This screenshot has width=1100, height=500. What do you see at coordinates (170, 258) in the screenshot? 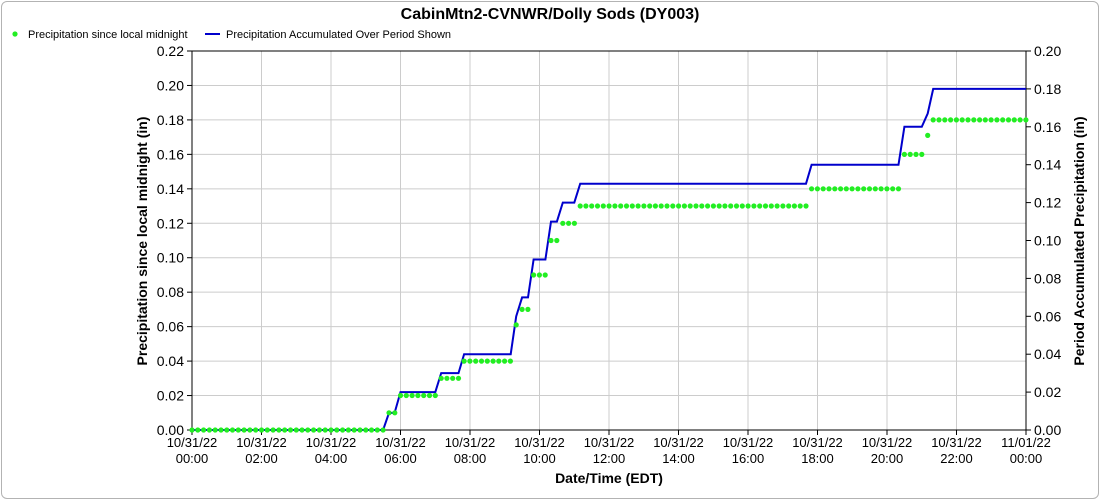
I see `y-left-tick-label: 0.10` at bounding box center [170, 258].